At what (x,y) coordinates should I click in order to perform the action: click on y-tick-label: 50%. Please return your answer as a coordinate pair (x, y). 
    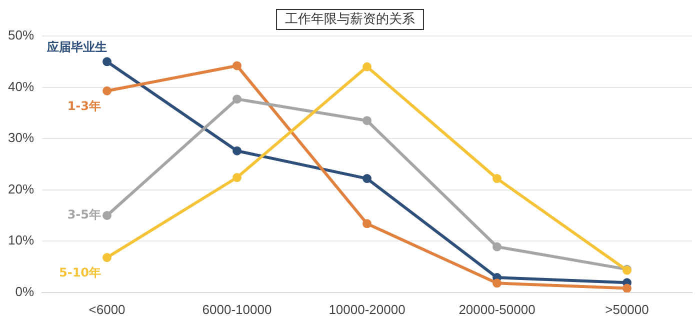
    Looking at the image, I should click on (21, 35).